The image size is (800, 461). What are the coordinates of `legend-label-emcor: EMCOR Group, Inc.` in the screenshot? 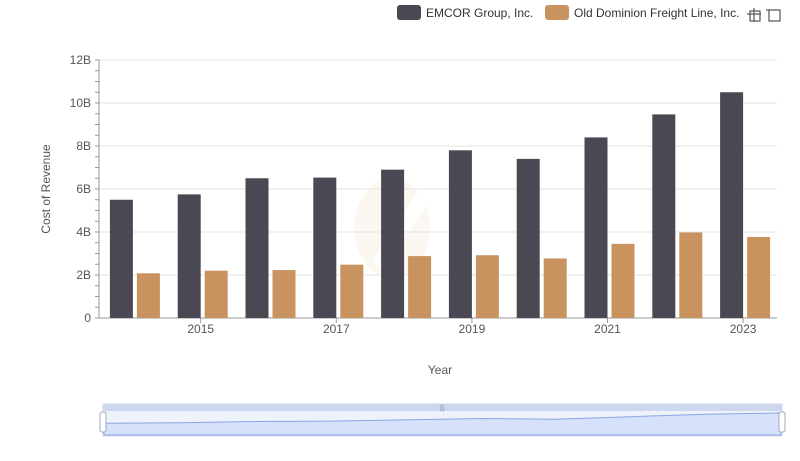 It's located at (479, 13).